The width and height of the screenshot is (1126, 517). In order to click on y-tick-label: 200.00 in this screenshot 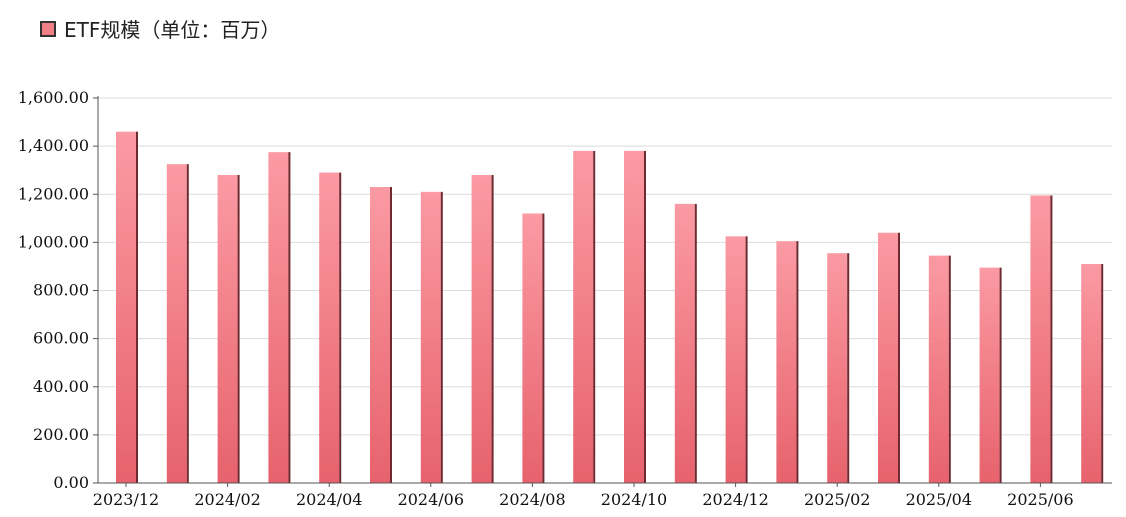, I will do `click(61, 434)`.